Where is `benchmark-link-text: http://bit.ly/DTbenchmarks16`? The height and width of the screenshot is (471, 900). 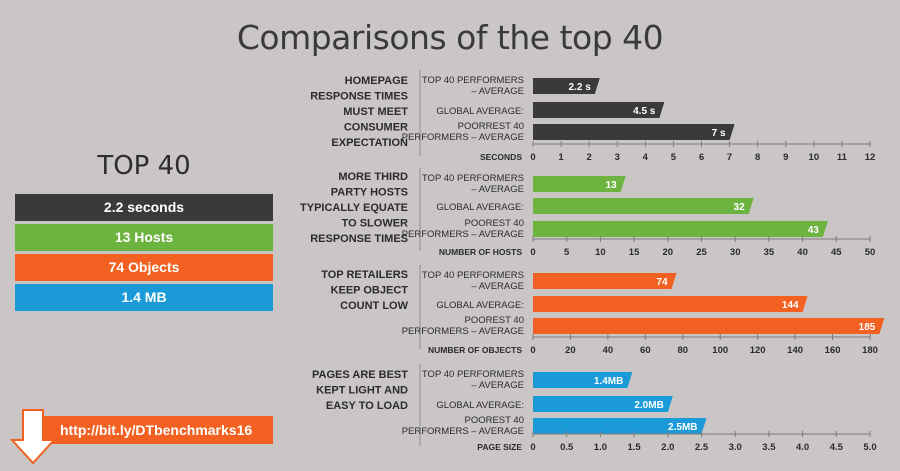
benchmark-link-text: http://bit.ly/DTbenchmarks16 is located at coordinates (156, 430).